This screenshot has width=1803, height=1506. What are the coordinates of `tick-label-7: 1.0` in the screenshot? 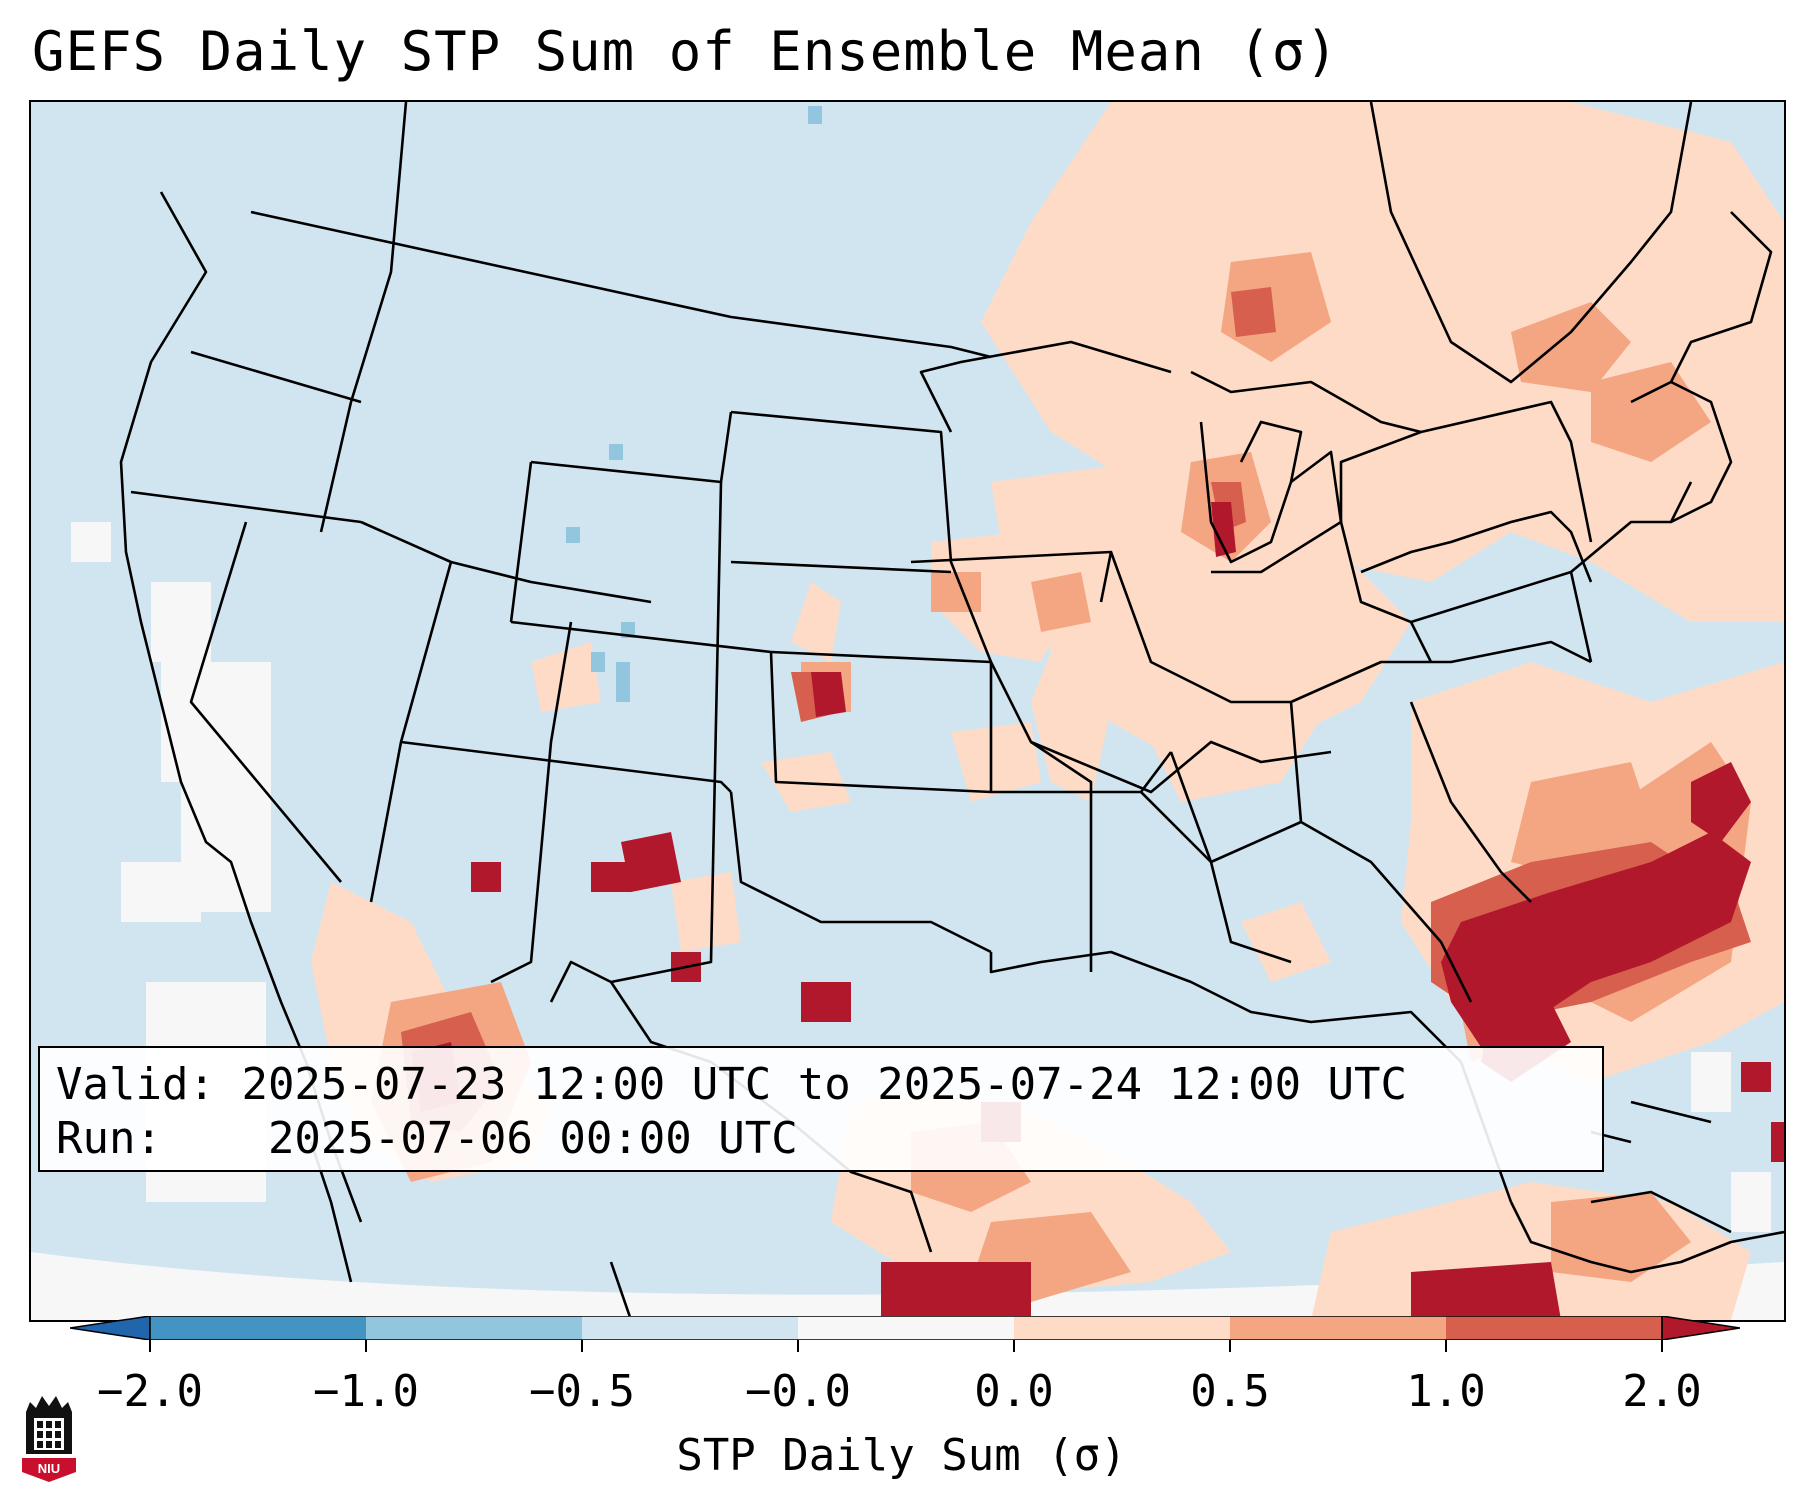 It's located at (1446, 1391).